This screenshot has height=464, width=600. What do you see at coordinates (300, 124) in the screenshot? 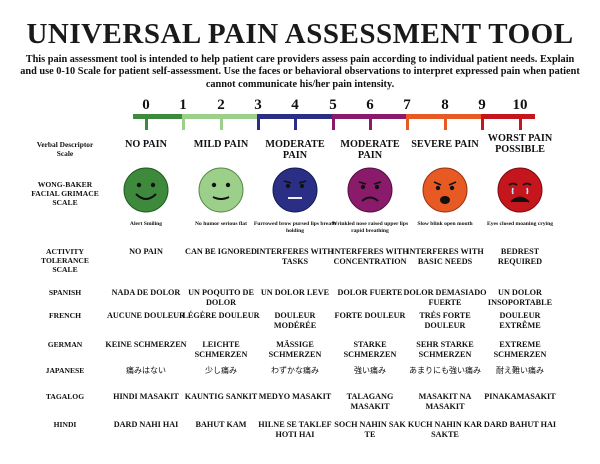
I see `pain-scale-bar` at bounding box center [300, 124].